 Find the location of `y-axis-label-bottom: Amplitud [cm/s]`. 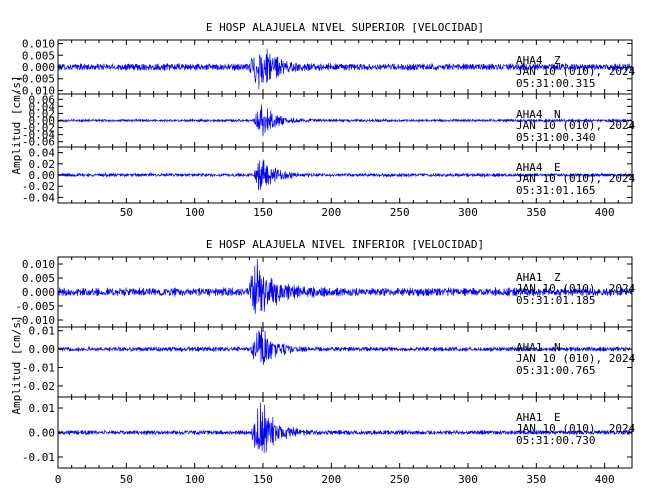

y-axis-label-bottom: Amplitud [cm/s] is located at coordinates (16, 364).